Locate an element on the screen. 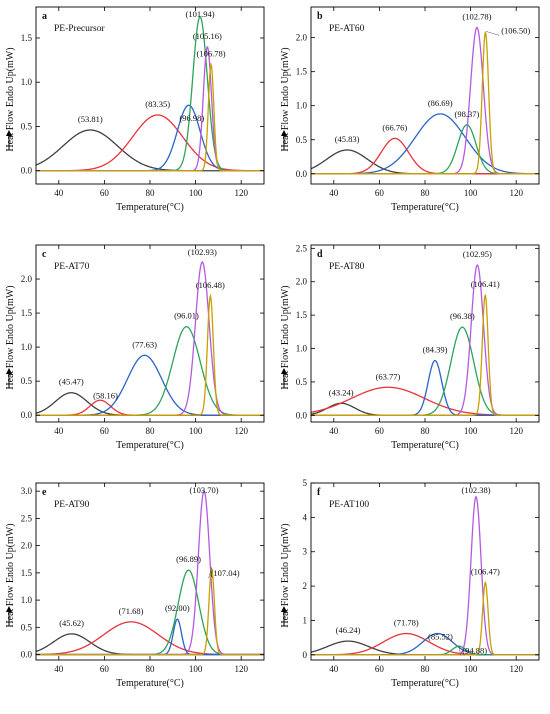  peak-label: (46.24) is located at coordinates (348, 630).